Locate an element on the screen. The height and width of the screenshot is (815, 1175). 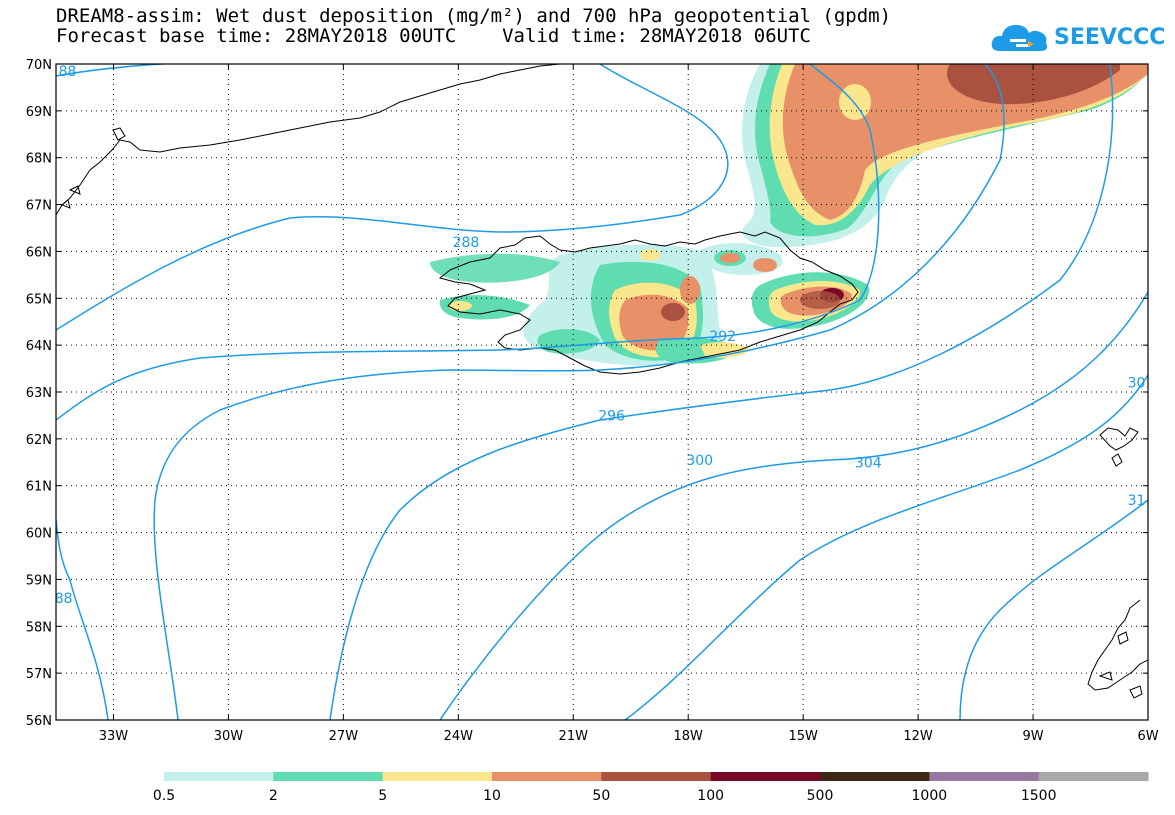
seevccc-logo: SEEVCCC is located at coordinates (1077, 37).